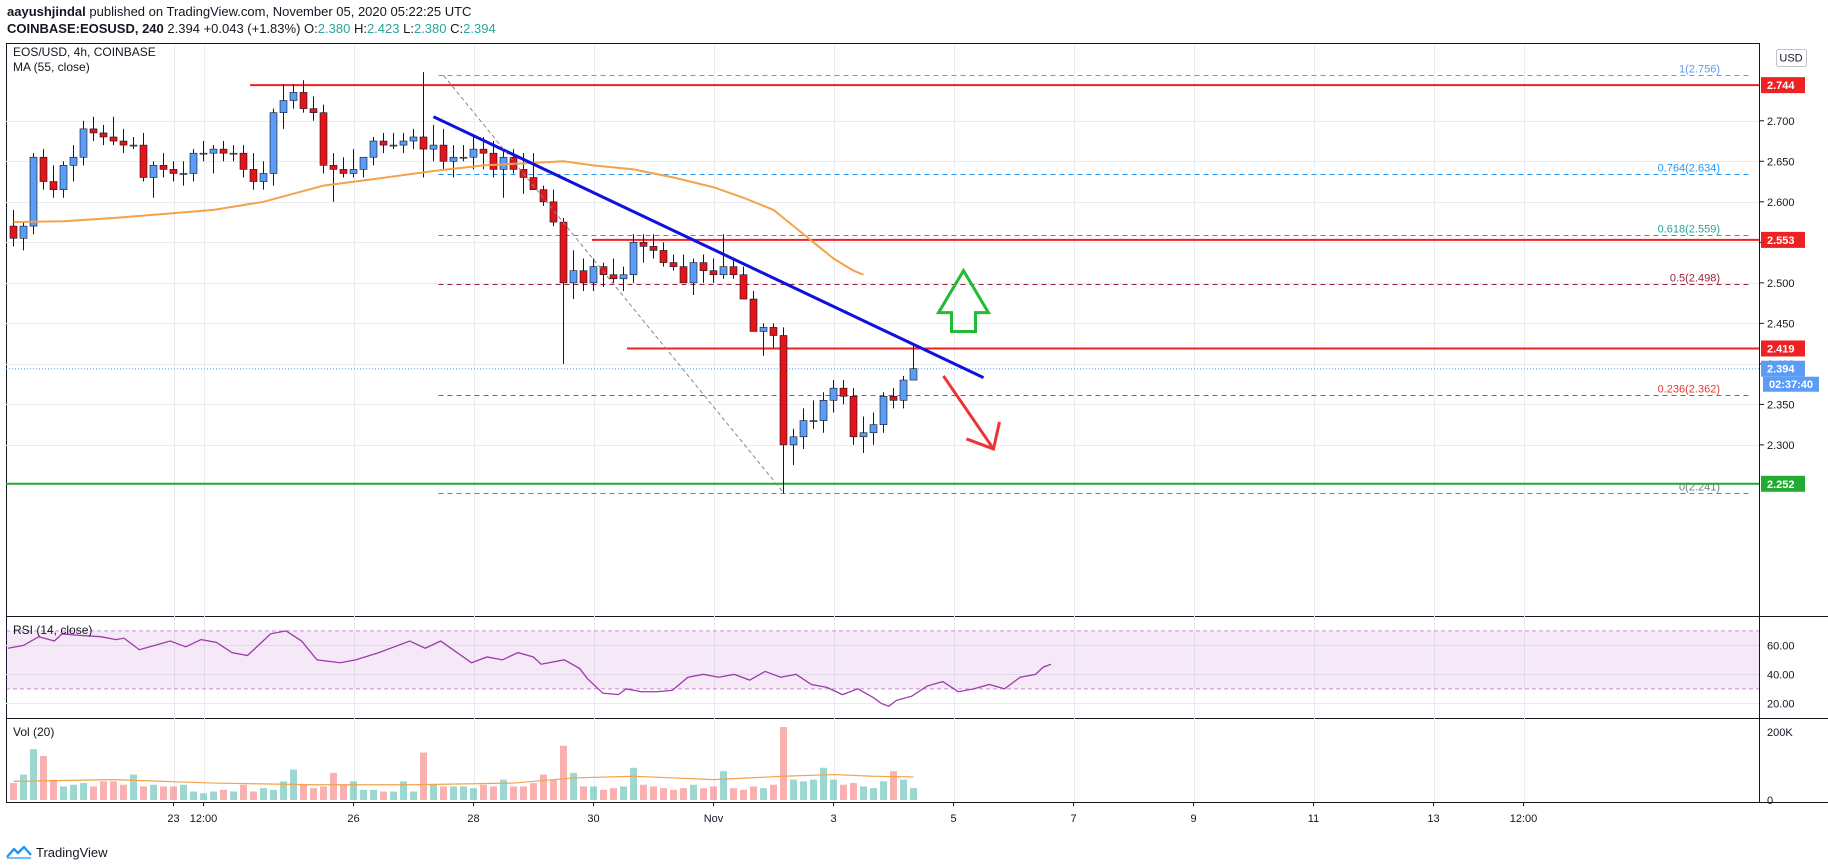 This screenshot has height=868, width=1828. What do you see at coordinates (852, 813) in the screenshot?
I see `time-axis: 23 12:00 26 28 30 Nov 3 5 7 9 11 13 12:00` at bounding box center [852, 813].